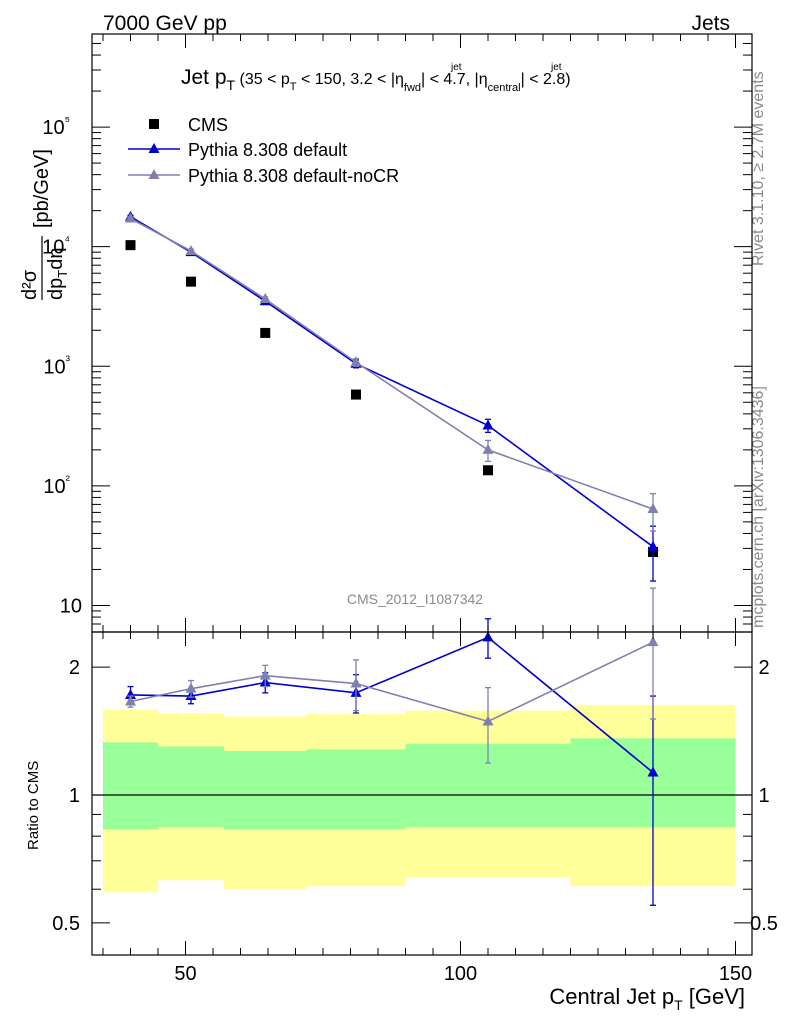  Describe the element at coordinates (74, 796) in the screenshot. I see `ratio-y-tick-label-left: 1` at that location.